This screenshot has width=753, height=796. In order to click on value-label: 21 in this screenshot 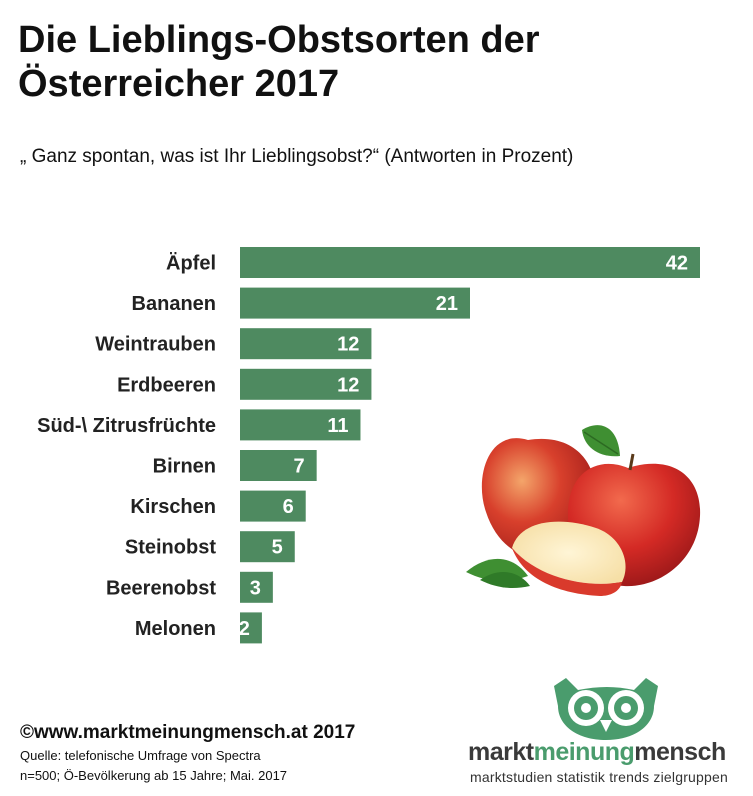, I will do `click(447, 304)`.